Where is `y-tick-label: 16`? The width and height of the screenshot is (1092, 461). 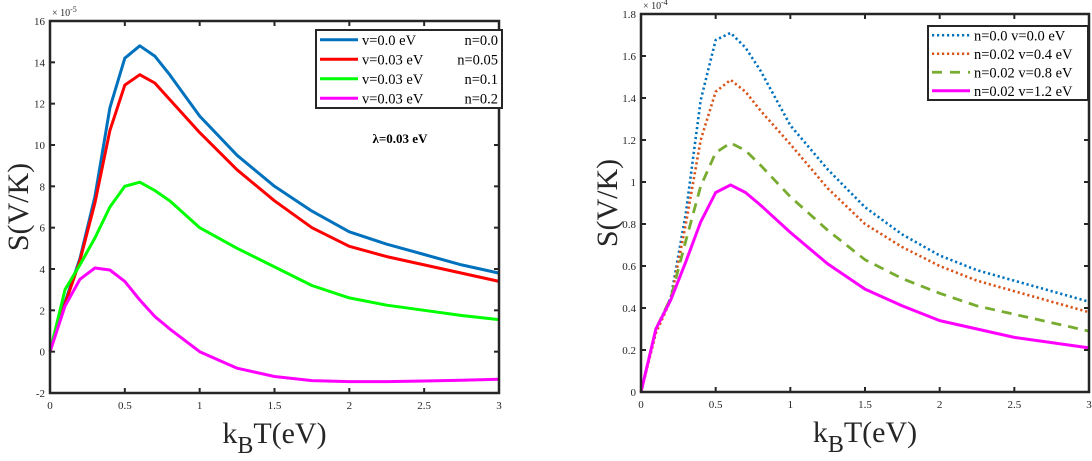 y-tick-label: 16 is located at coordinates (40, 22).